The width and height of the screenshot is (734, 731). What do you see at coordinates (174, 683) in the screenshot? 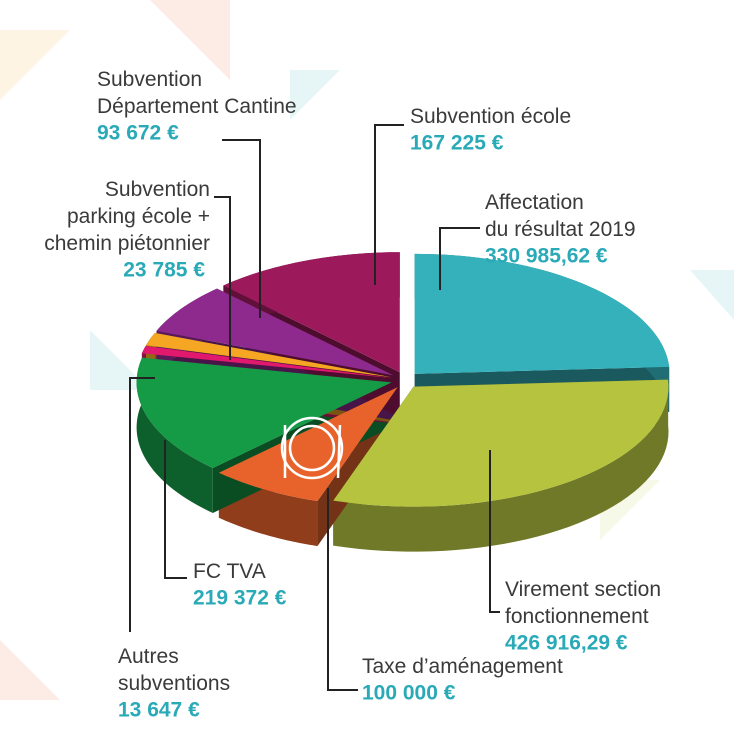
I see `label-line: subventions` at bounding box center [174, 683].